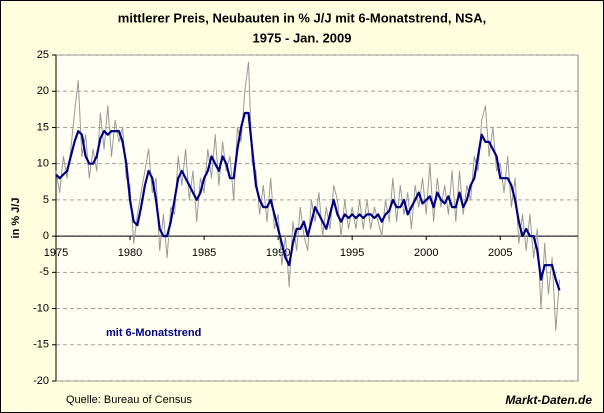 This screenshot has height=413, width=604. What do you see at coordinates (56, 253) in the screenshot?
I see `x-tick-label: 1975` at bounding box center [56, 253].